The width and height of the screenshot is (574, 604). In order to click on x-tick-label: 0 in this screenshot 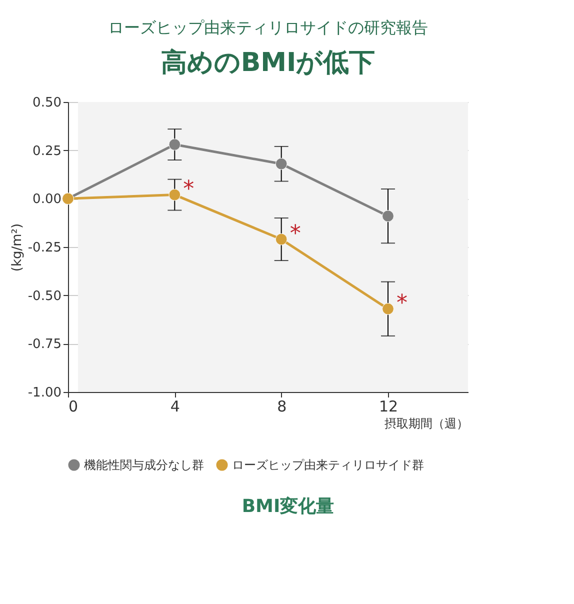, I will do `click(73, 407)`.